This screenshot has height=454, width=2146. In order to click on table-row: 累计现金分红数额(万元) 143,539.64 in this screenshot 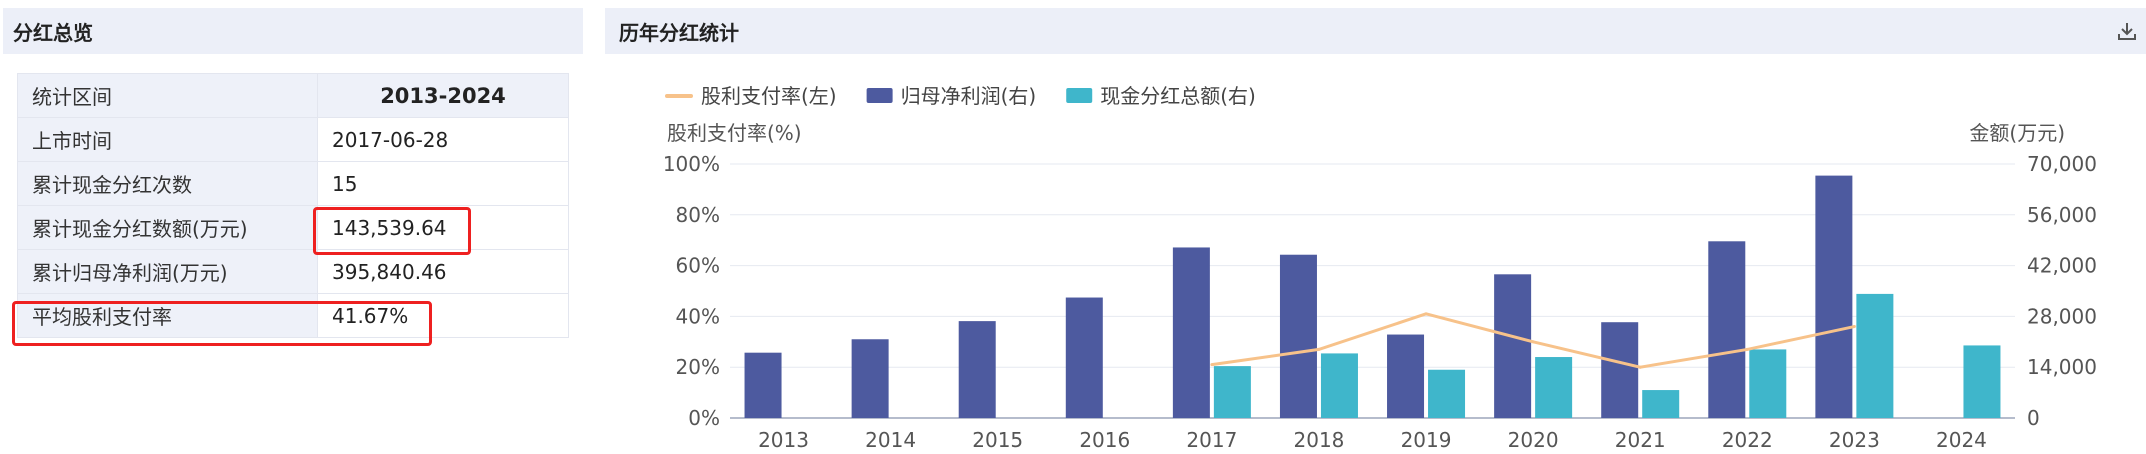, I will do `click(293, 227)`.